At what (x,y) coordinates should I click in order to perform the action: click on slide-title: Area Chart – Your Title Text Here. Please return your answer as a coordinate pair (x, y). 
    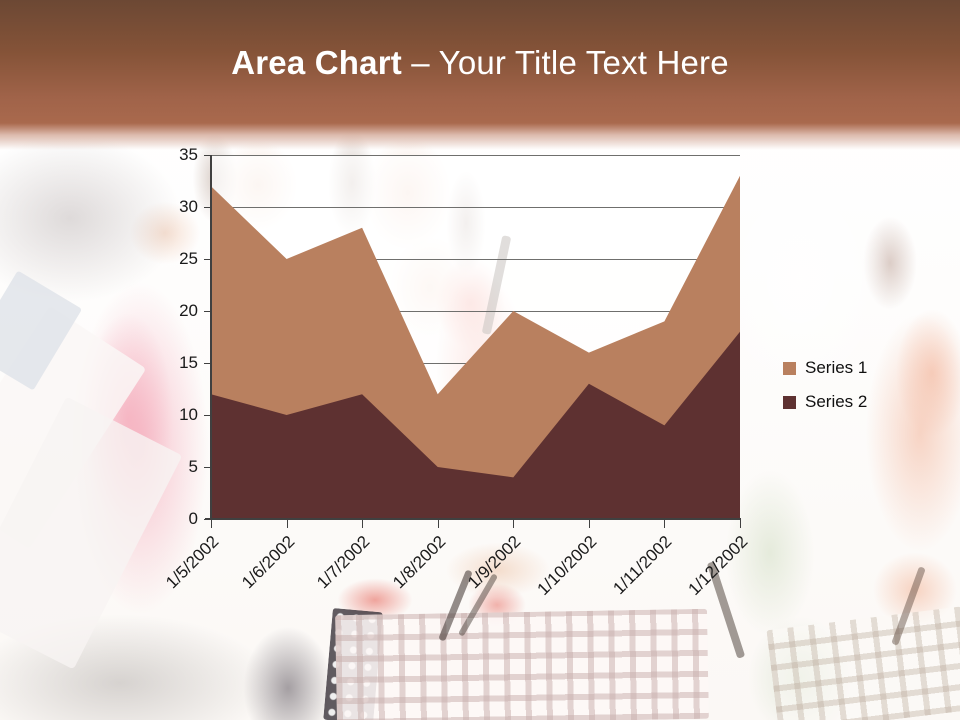
    Looking at the image, I should click on (480, 63).